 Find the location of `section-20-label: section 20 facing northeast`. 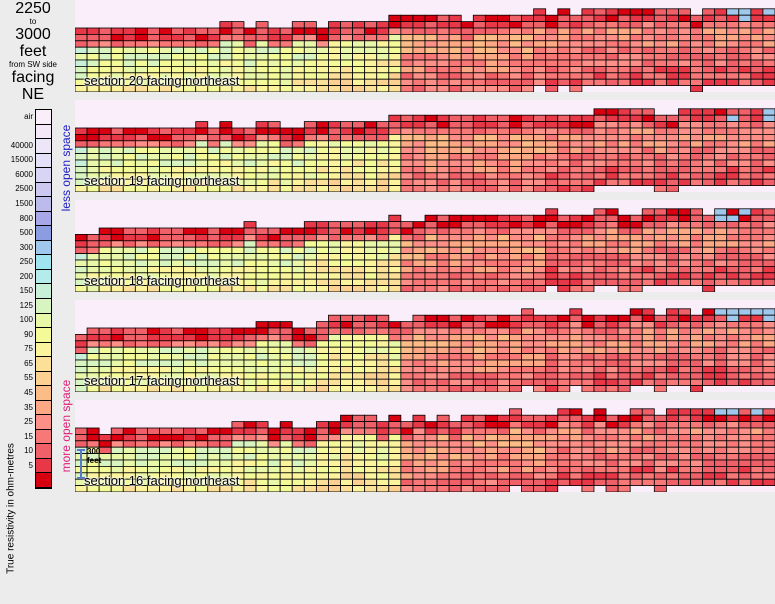

section-20-label: section 20 facing northeast is located at coordinates (162, 80).